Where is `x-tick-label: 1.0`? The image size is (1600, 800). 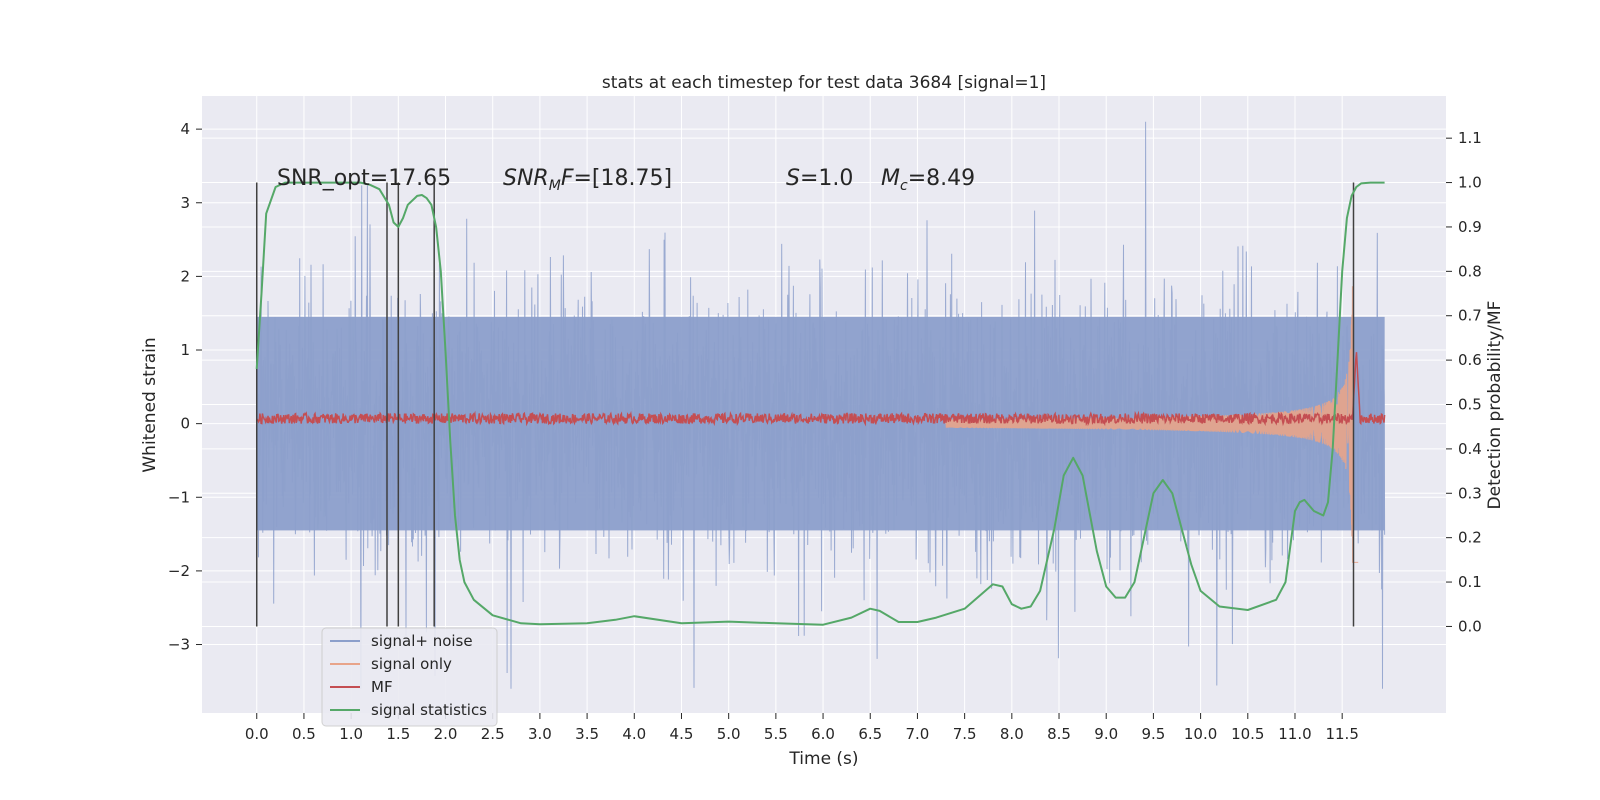
x-tick-label: 1.0 is located at coordinates (351, 734).